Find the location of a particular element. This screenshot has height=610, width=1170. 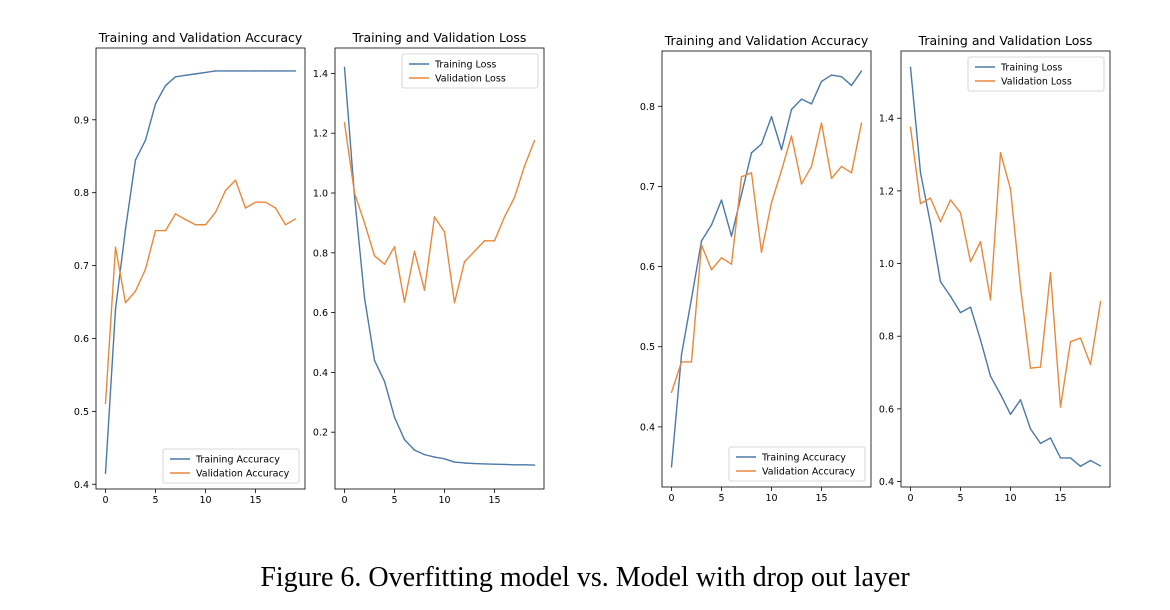

y-tick-label: 1.0 is located at coordinates (886, 264).